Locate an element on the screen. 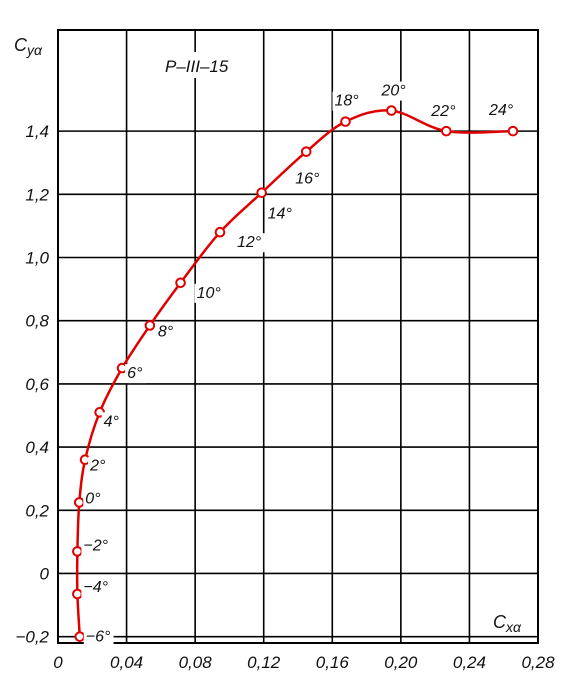 Image resolution: width=567 pixels, height=685 pixels. angle-label: 20° is located at coordinates (393, 91).